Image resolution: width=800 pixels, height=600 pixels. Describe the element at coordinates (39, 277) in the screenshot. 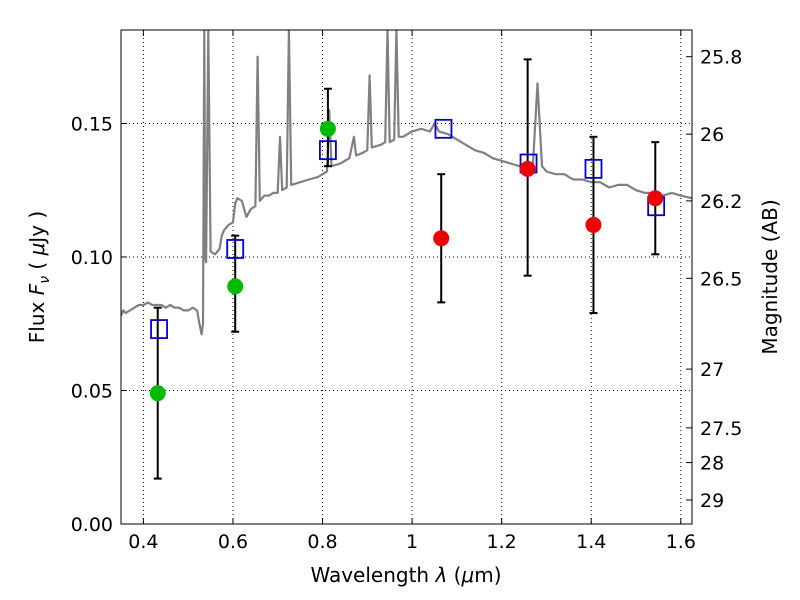

I see `y-axis-label: Flux Fν ( μJy )` at that location.